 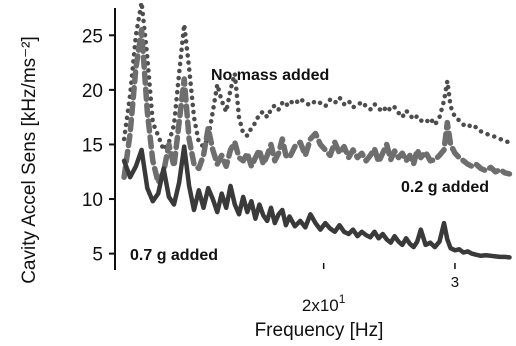 I want to click on annotation-0-7g: 0.7 g added, so click(x=174, y=255).